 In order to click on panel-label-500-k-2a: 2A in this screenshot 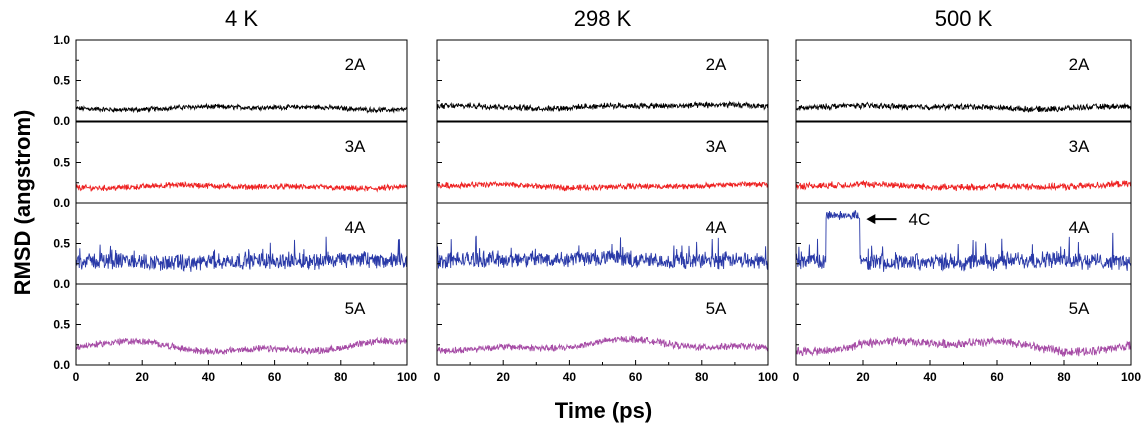, I will do `click(1079, 64)`.